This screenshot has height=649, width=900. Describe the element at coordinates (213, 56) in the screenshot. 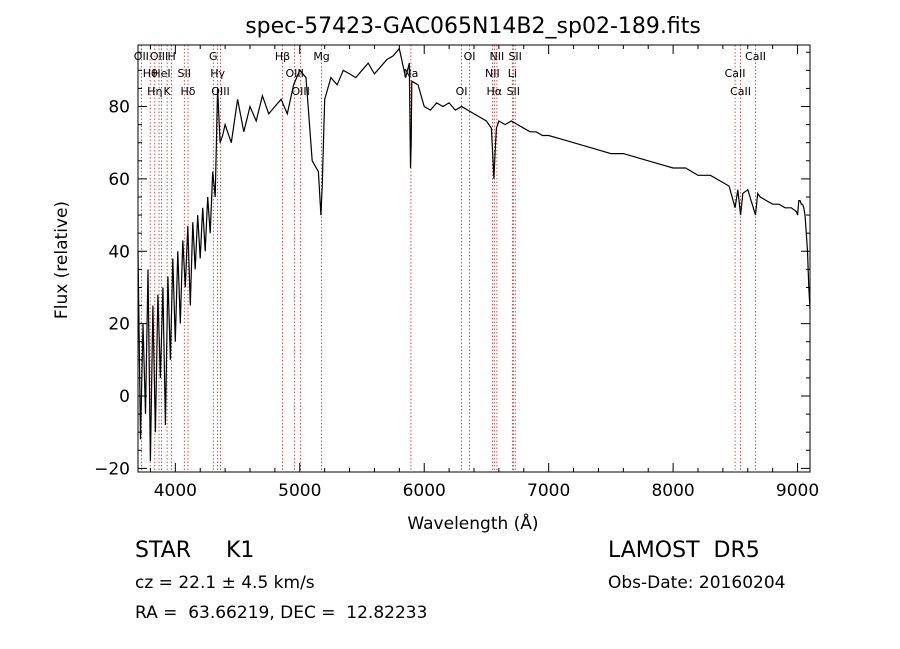

I see `line-label: G` at that location.